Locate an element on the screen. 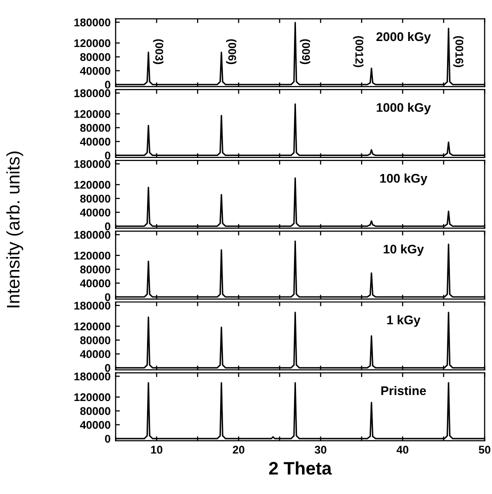  annotation: (0012) is located at coordinates (358, 52).